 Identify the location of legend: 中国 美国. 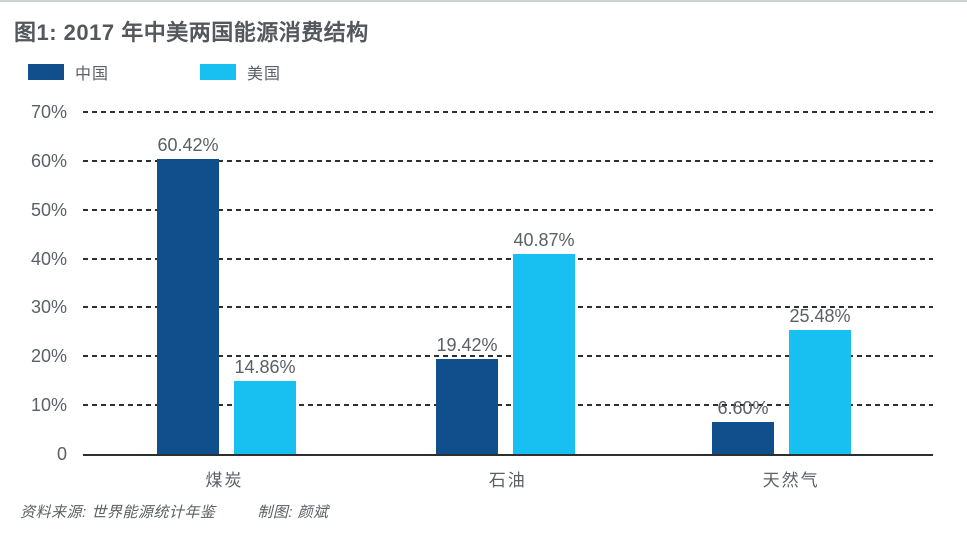
(278, 71).